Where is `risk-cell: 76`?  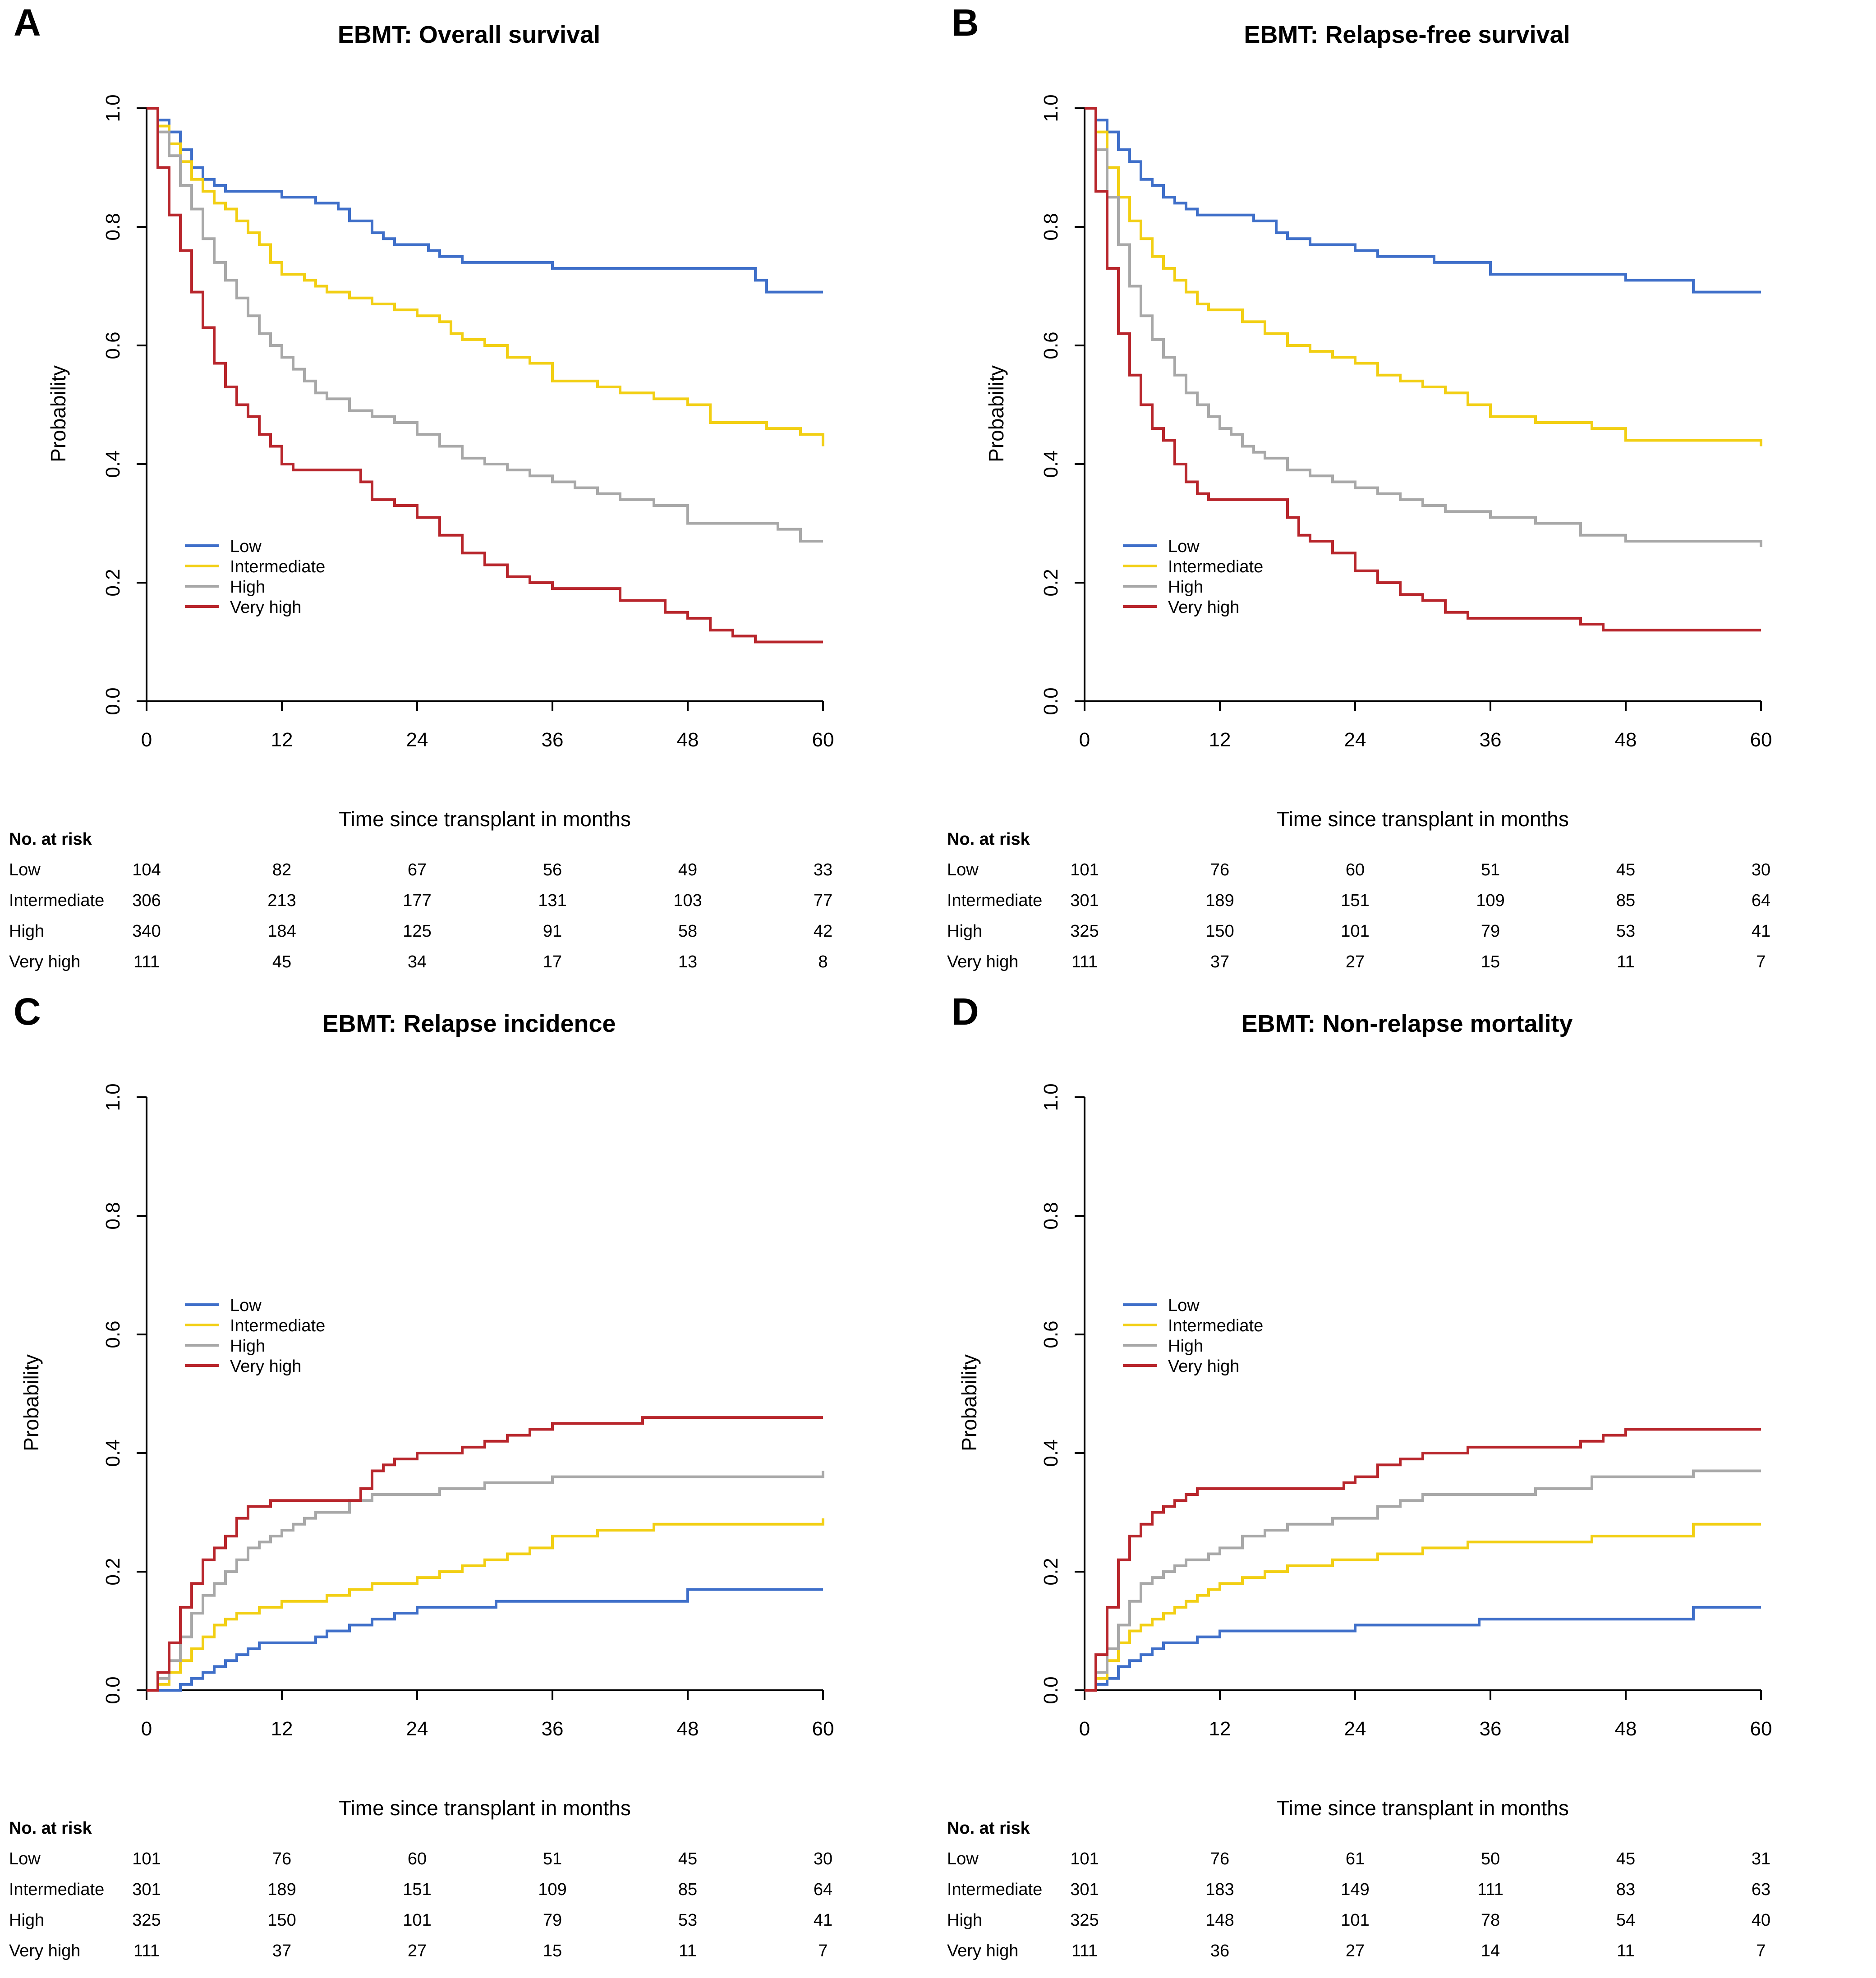 risk-cell: 76 is located at coordinates (1220, 1859).